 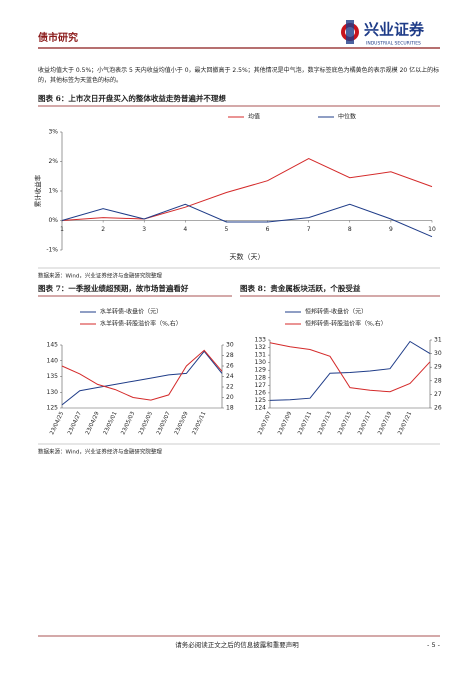 I want to click on x-tick-label: 4, so click(x=185, y=229).